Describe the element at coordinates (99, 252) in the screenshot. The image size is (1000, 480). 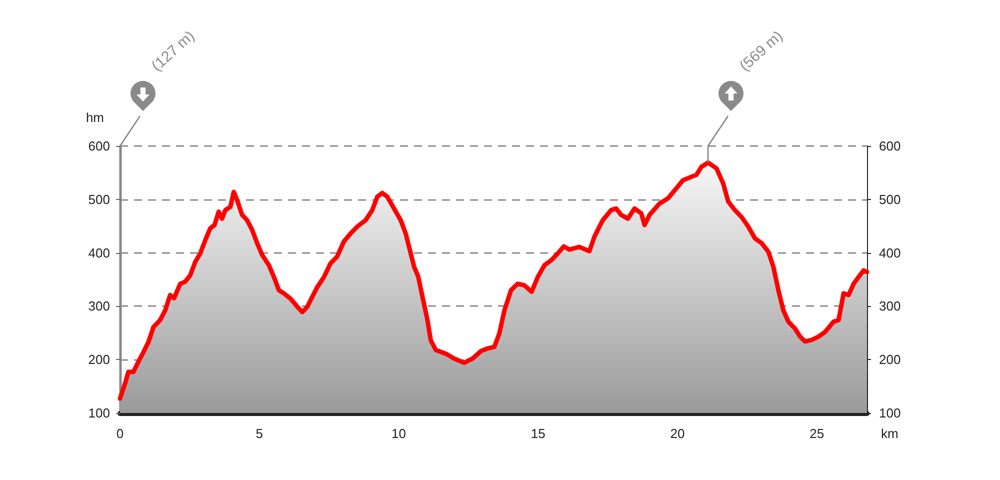
I see `y-tick-label: 400` at that location.